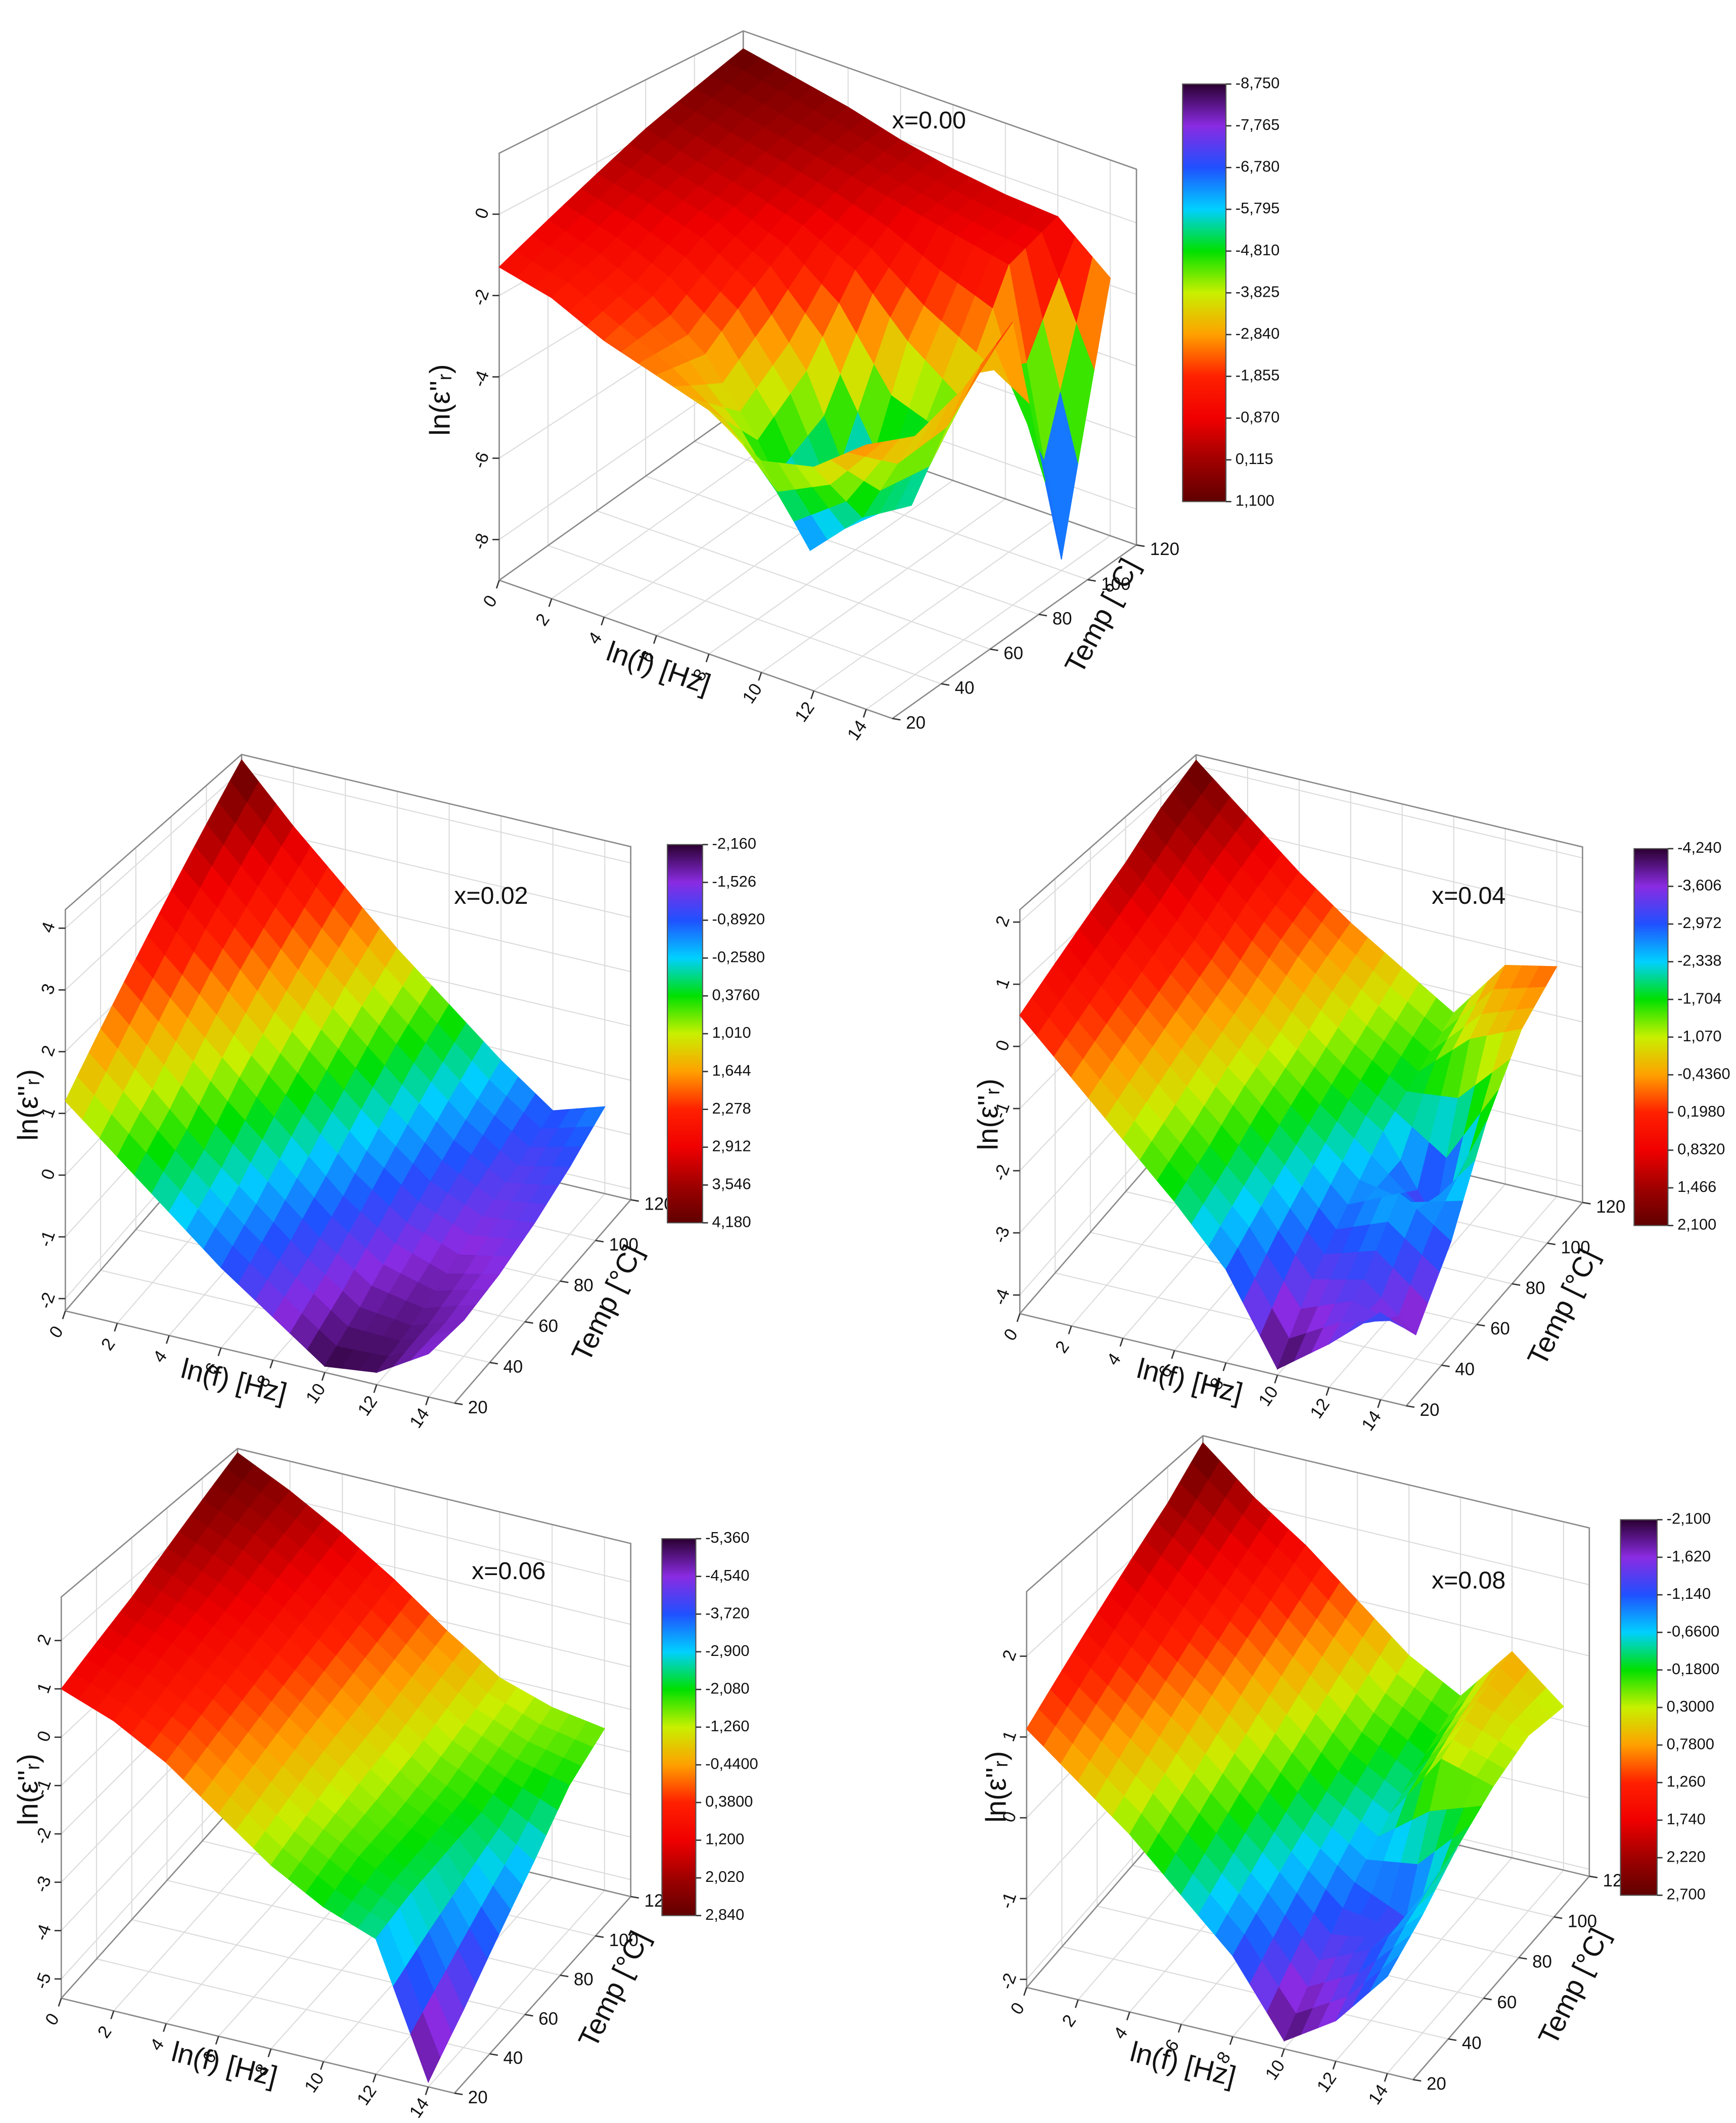  What do you see at coordinates (1258, 250) in the screenshot?
I see `colorbar-tick-label: -4,810` at bounding box center [1258, 250].